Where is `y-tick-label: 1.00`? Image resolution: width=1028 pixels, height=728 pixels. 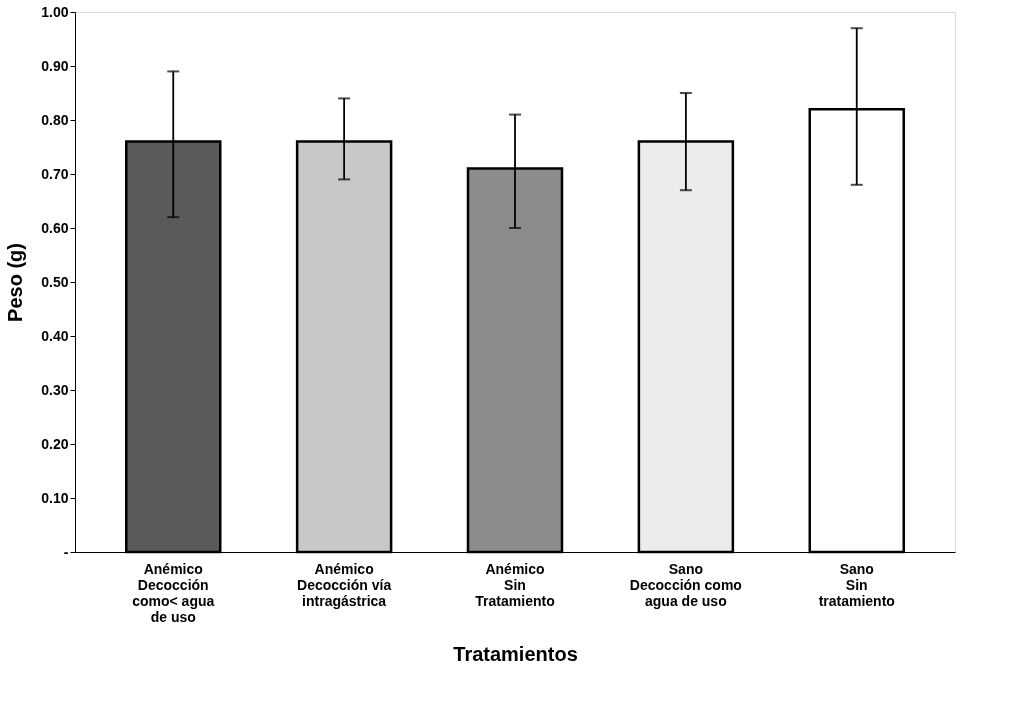 y-tick-label: 1.00 is located at coordinates (55, 11).